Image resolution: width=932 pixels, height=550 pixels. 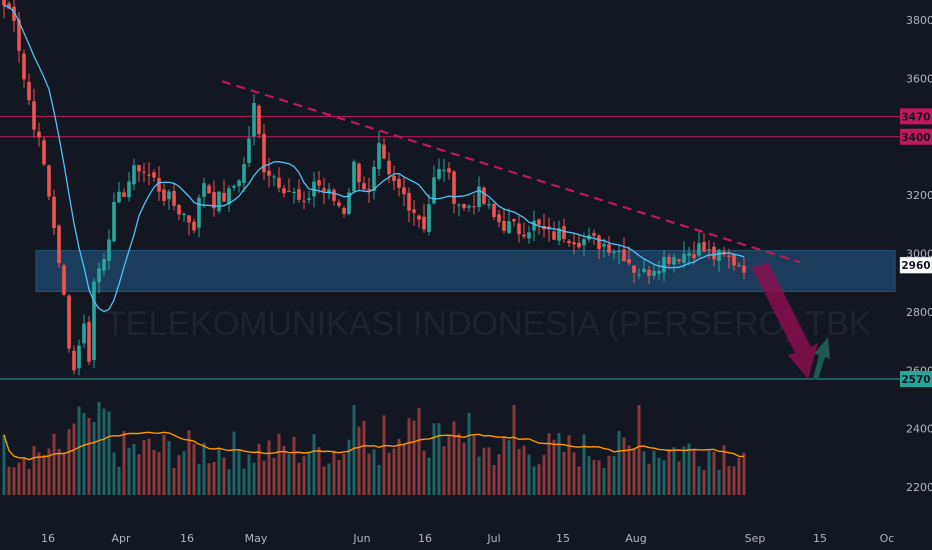 What do you see at coordinates (916, 136) in the screenshot?
I see `price-tag-3400: 3400` at bounding box center [916, 136].